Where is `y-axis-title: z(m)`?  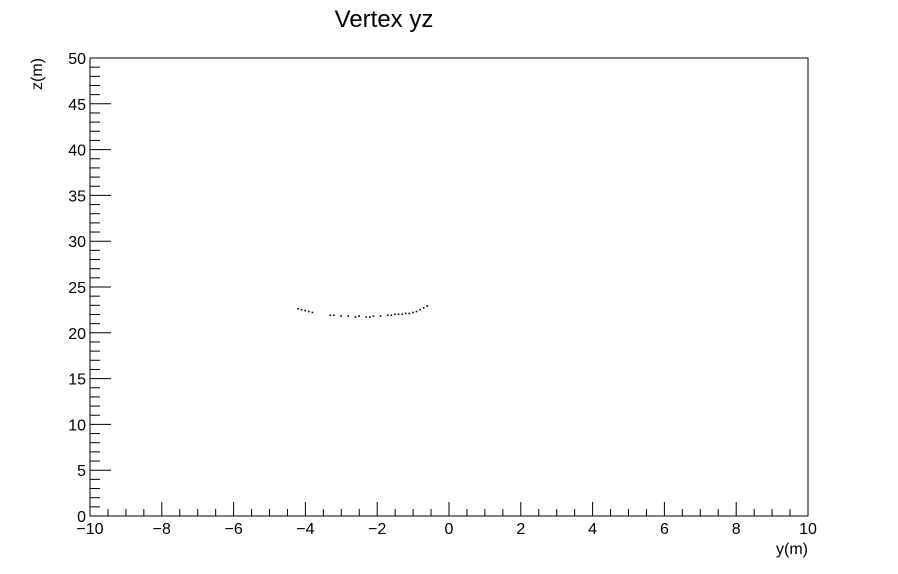 y-axis-title: z(m) is located at coordinates (37, 74).